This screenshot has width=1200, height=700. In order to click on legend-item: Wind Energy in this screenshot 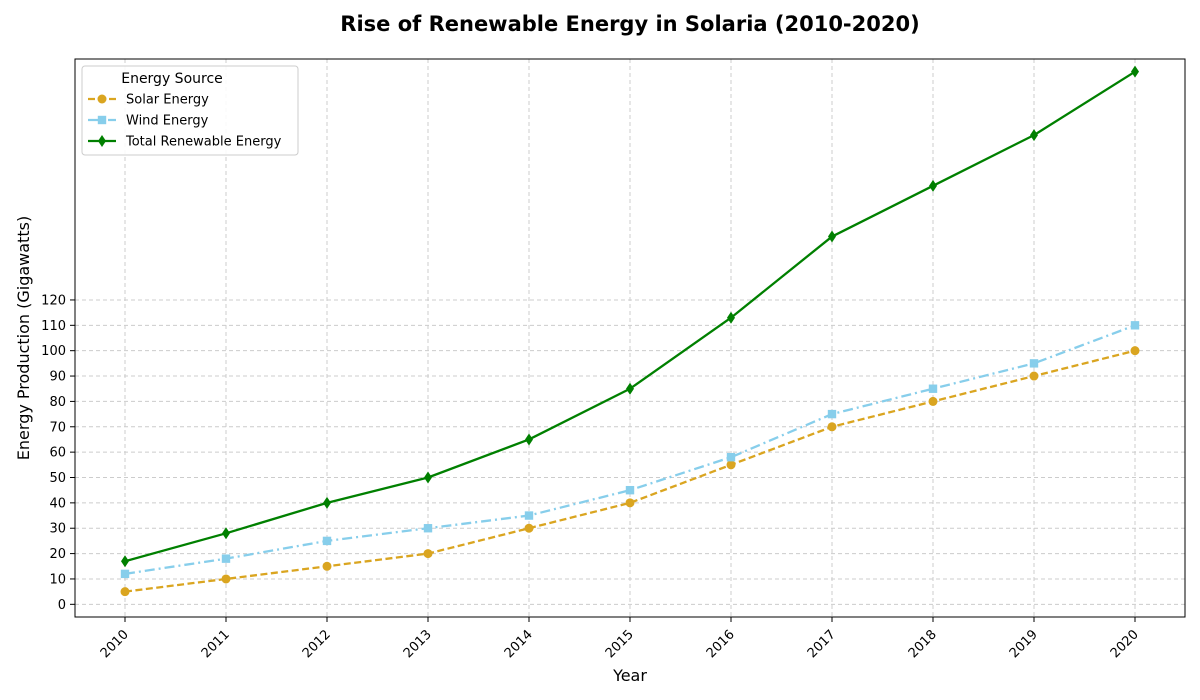, I will do `click(148, 121)`.